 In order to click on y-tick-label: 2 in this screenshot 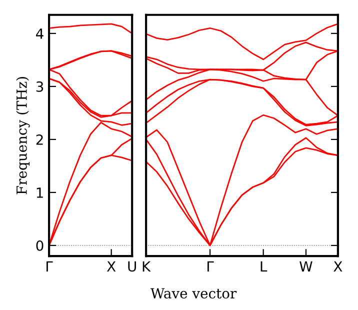, I will do `click(39, 139)`.